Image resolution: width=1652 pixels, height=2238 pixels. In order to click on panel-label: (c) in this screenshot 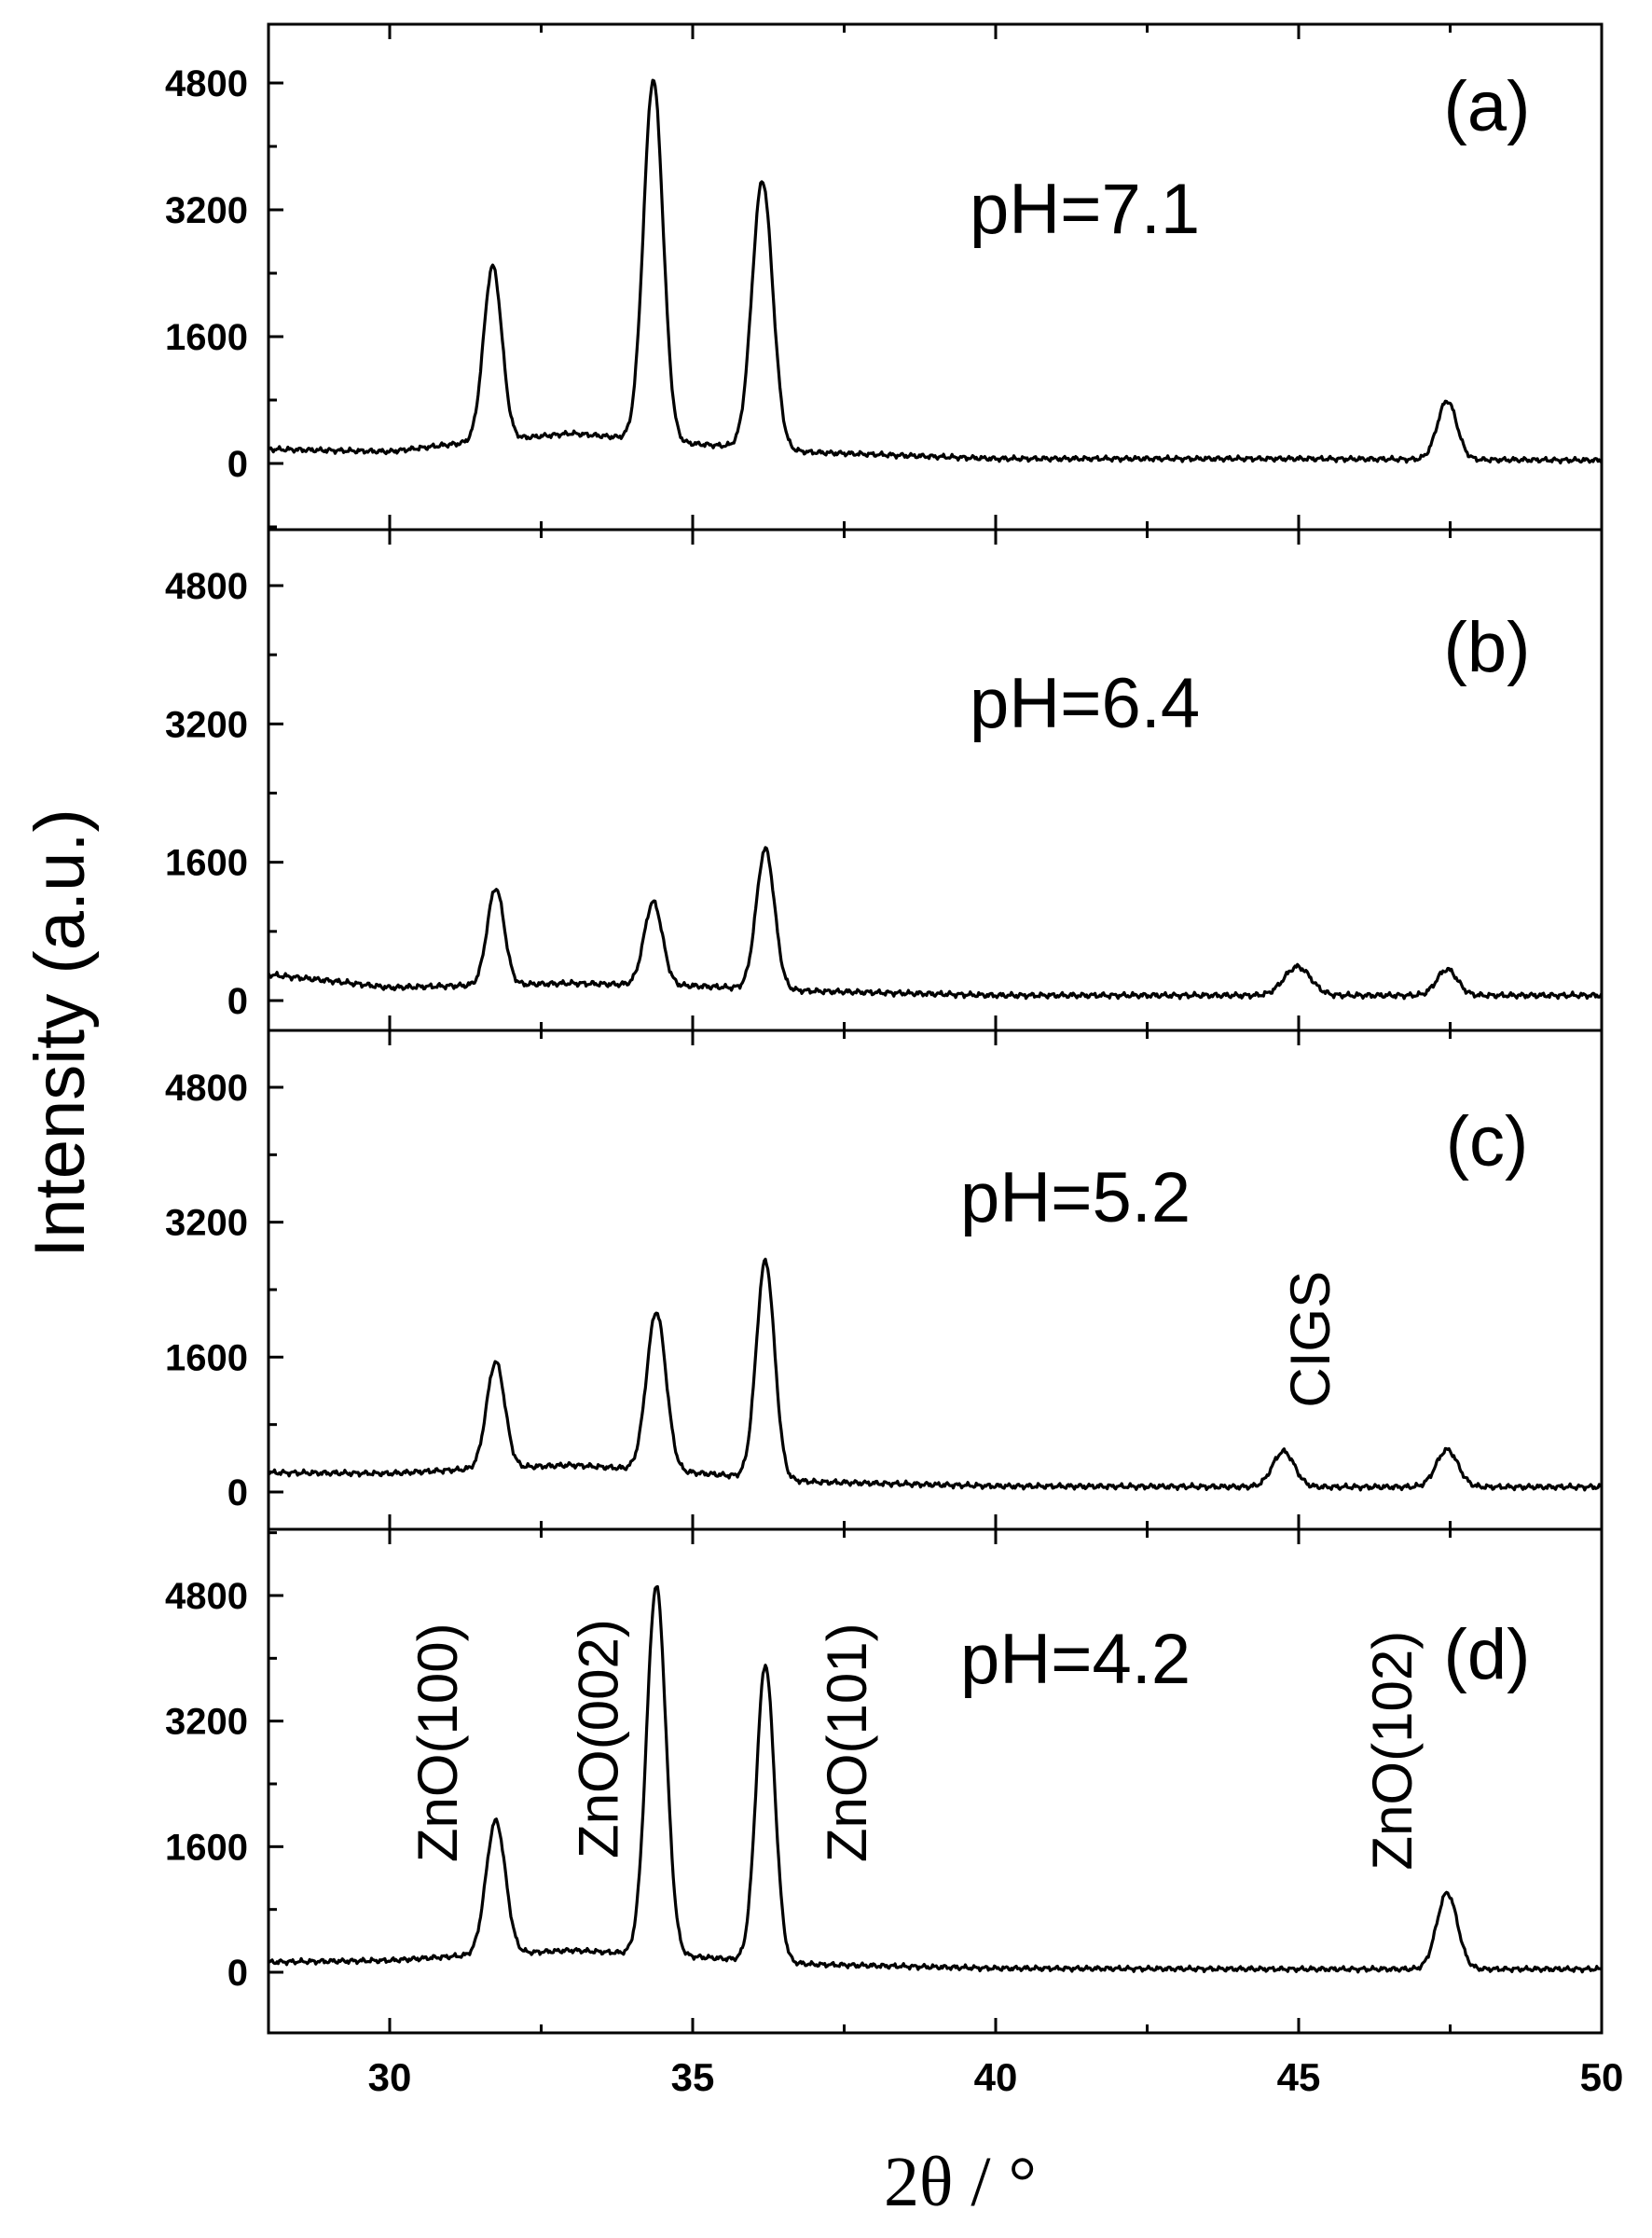, I will do `click(1488, 1141)`.